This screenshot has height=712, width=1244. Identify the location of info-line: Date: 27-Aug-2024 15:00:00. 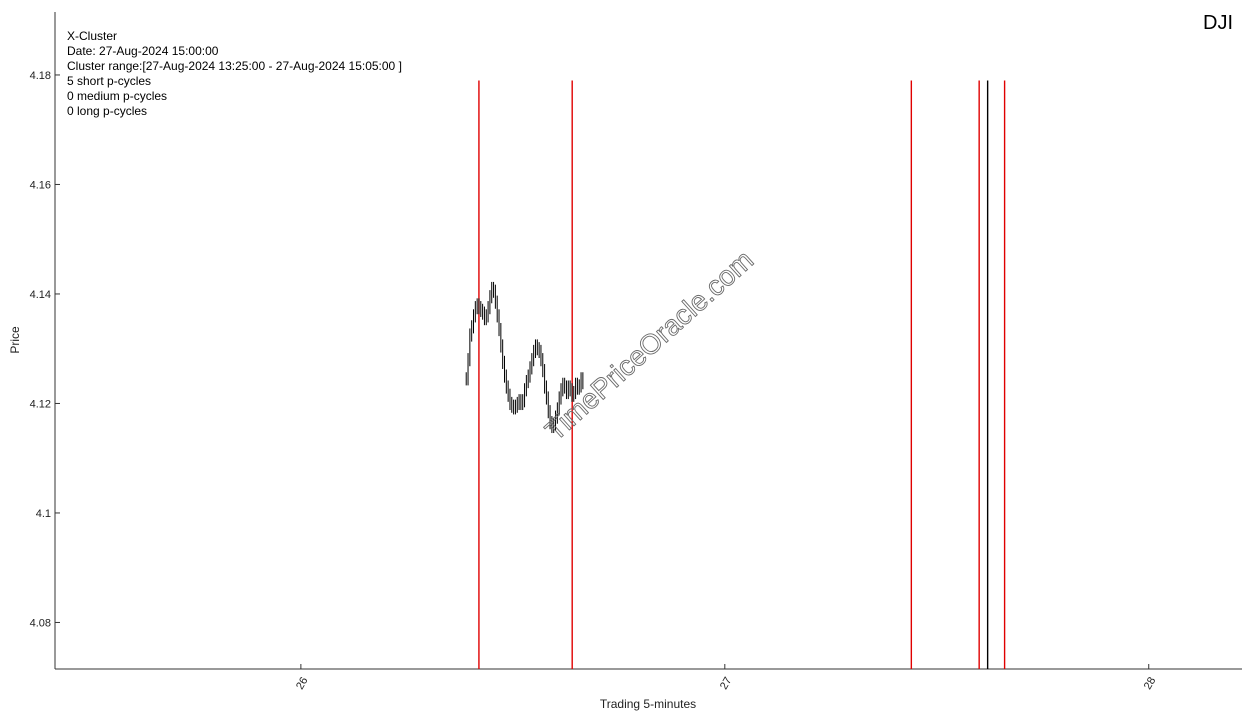
(143, 51).